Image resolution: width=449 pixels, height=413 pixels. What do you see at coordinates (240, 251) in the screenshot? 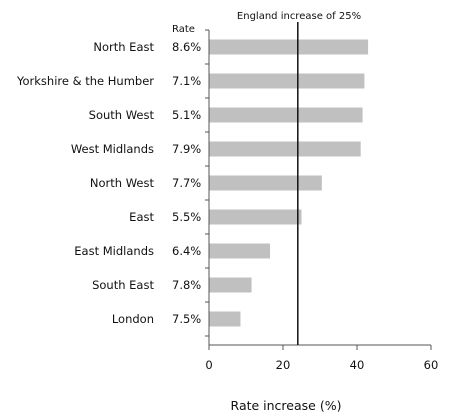
I see `bar-east-midlands` at bounding box center [240, 251].